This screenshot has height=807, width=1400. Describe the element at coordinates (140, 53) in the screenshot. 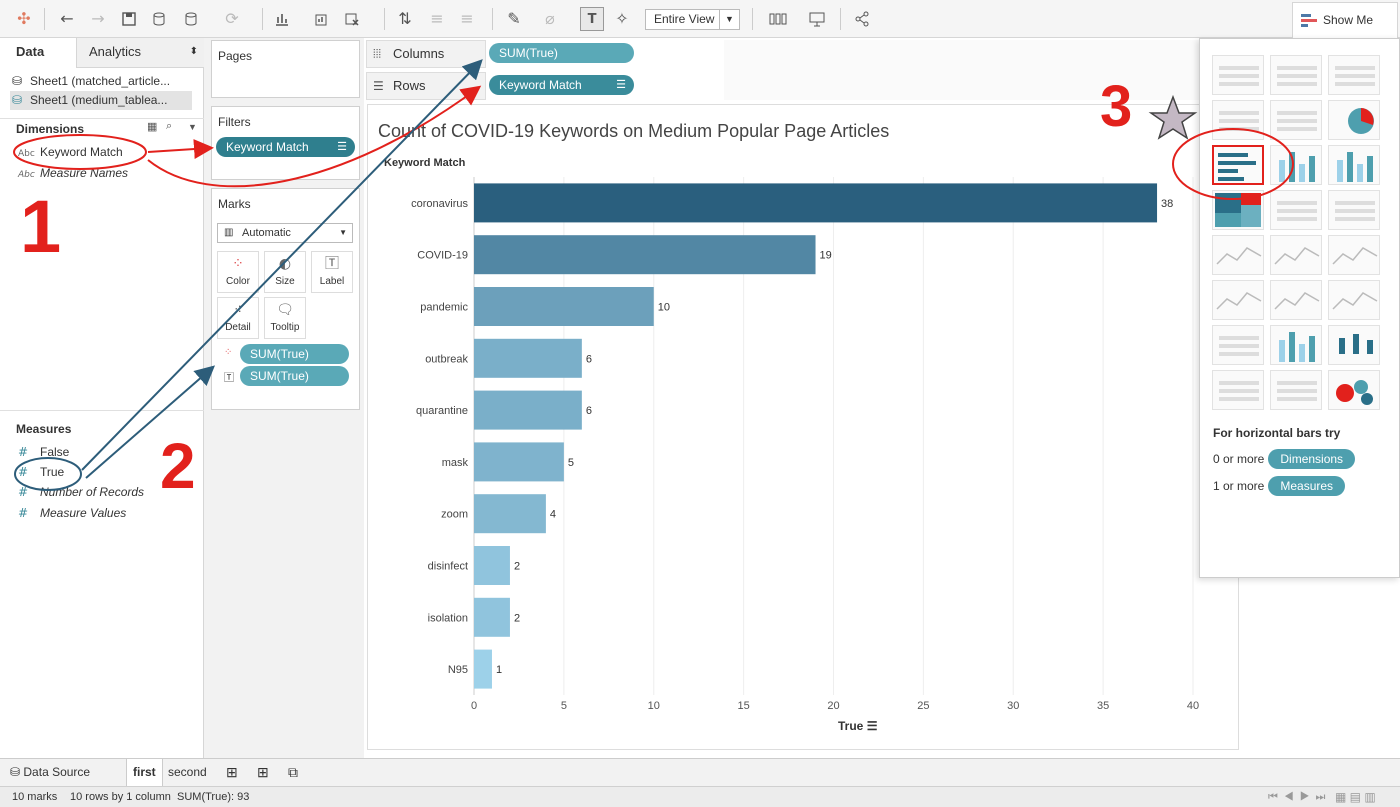

I see `tab-analytics: Analytics ⬍` at that location.